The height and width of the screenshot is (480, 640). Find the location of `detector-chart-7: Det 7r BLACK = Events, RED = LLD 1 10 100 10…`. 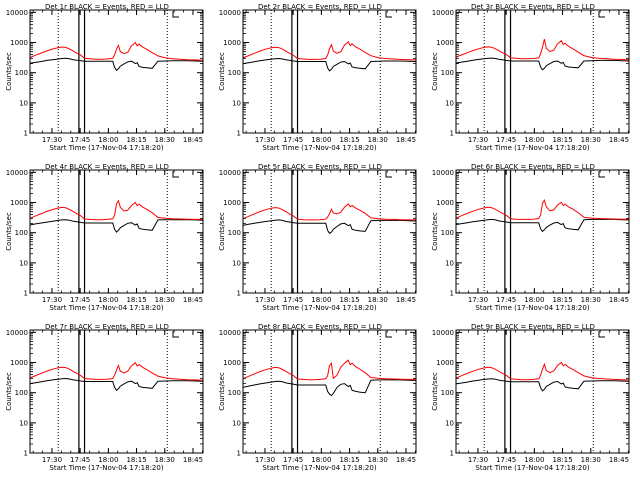

detector-chart-7: Det 7r BLACK = Events, RED = LLD 1 10 100 10… is located at coordinates (104, 397).